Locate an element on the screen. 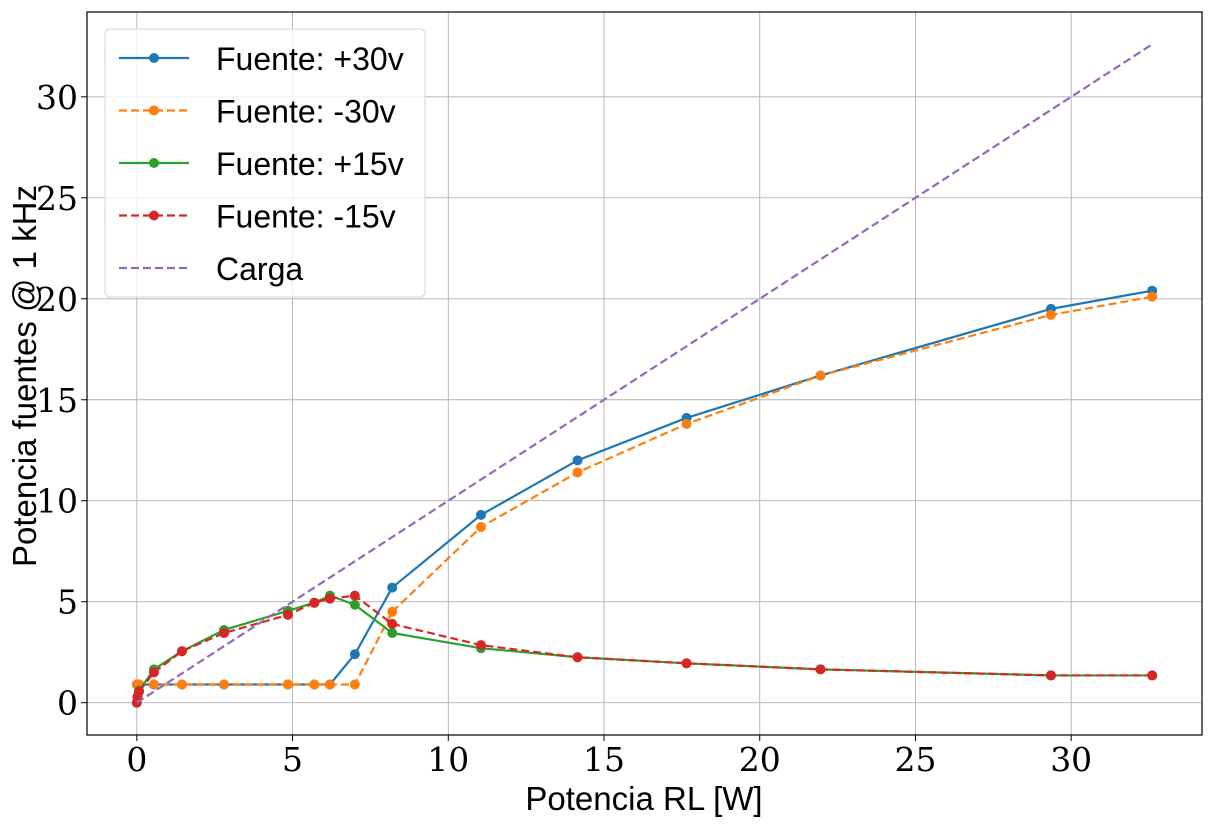 The width and height of the screenshot is (1214, 830). legend-label: Fuente: +15v is located at coordinates (310, 164).